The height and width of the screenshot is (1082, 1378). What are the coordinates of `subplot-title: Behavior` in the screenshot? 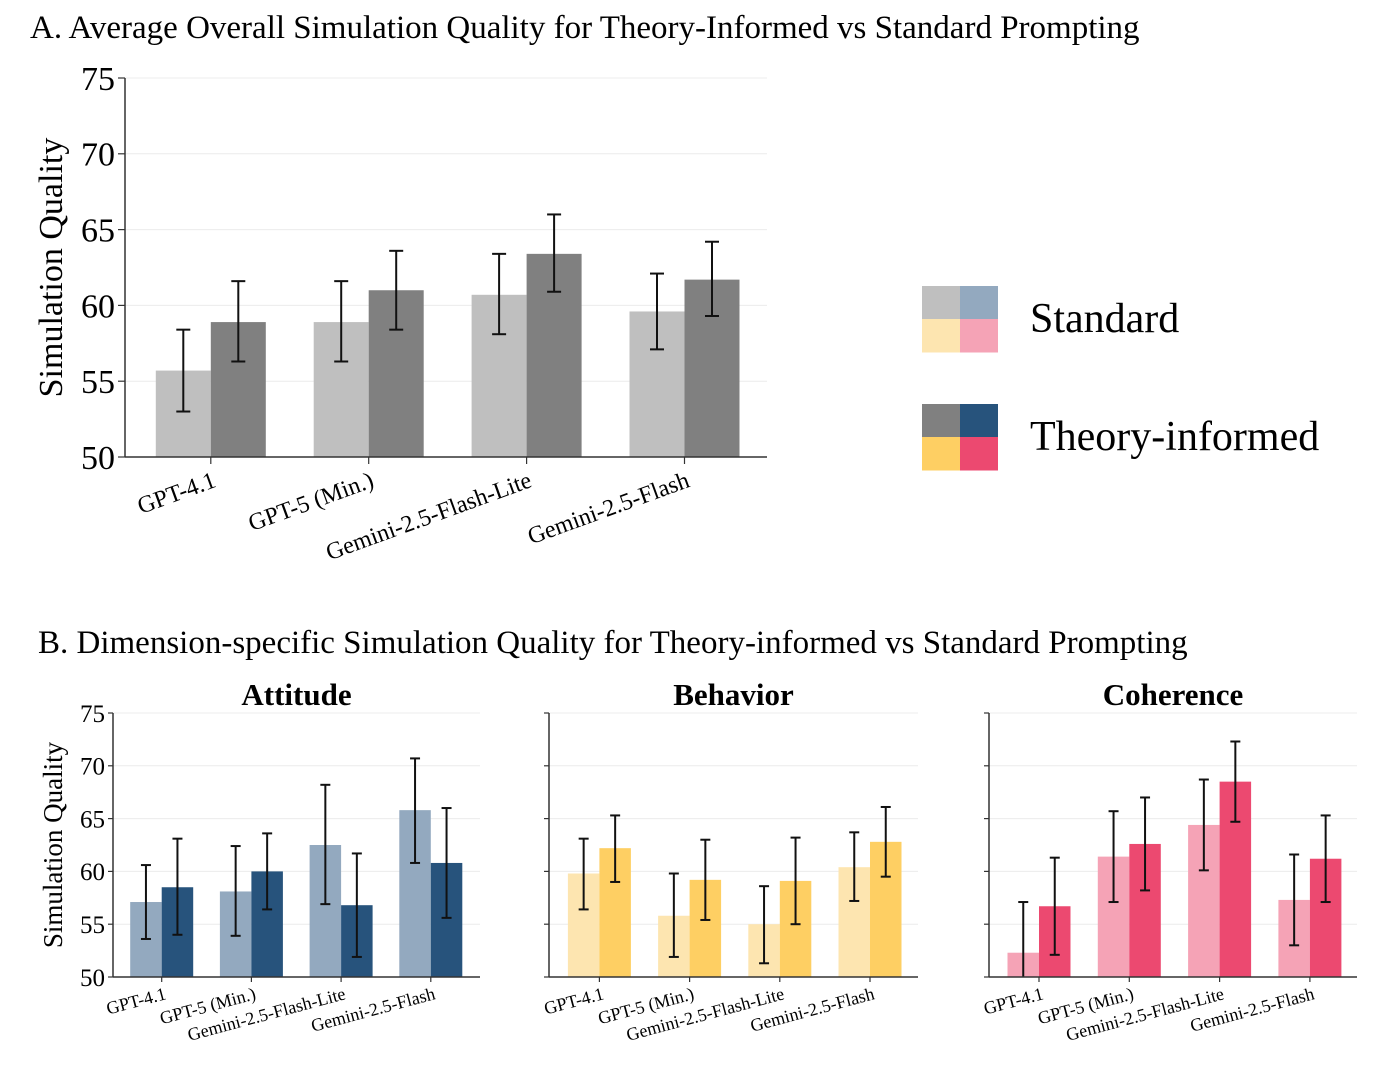 It's located at (733, 694).